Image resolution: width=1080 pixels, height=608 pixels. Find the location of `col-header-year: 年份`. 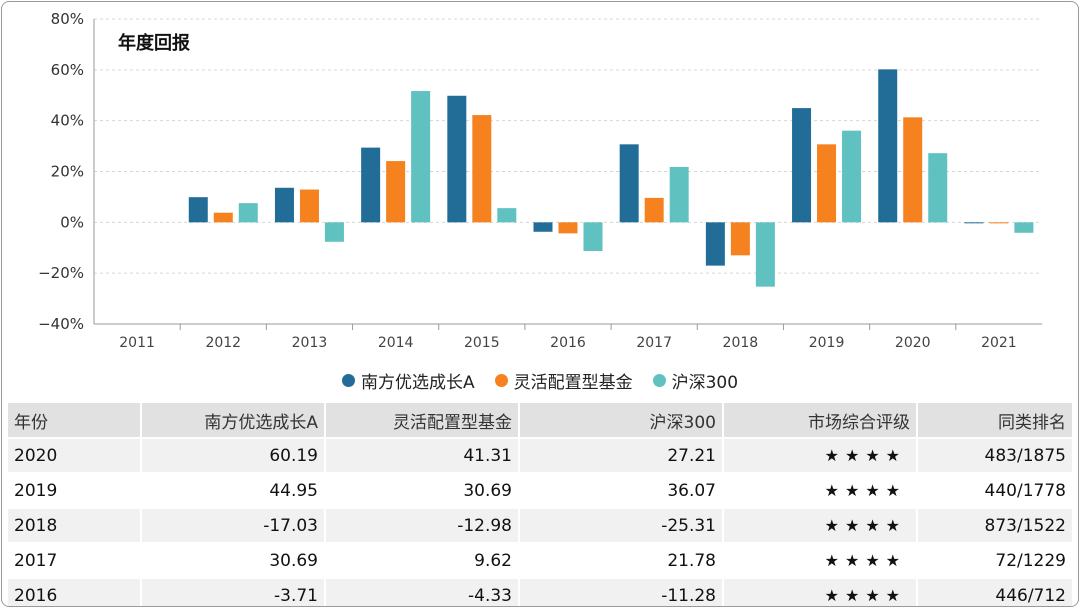

col-header-year: 年份 is located at coordinates (75, 420).